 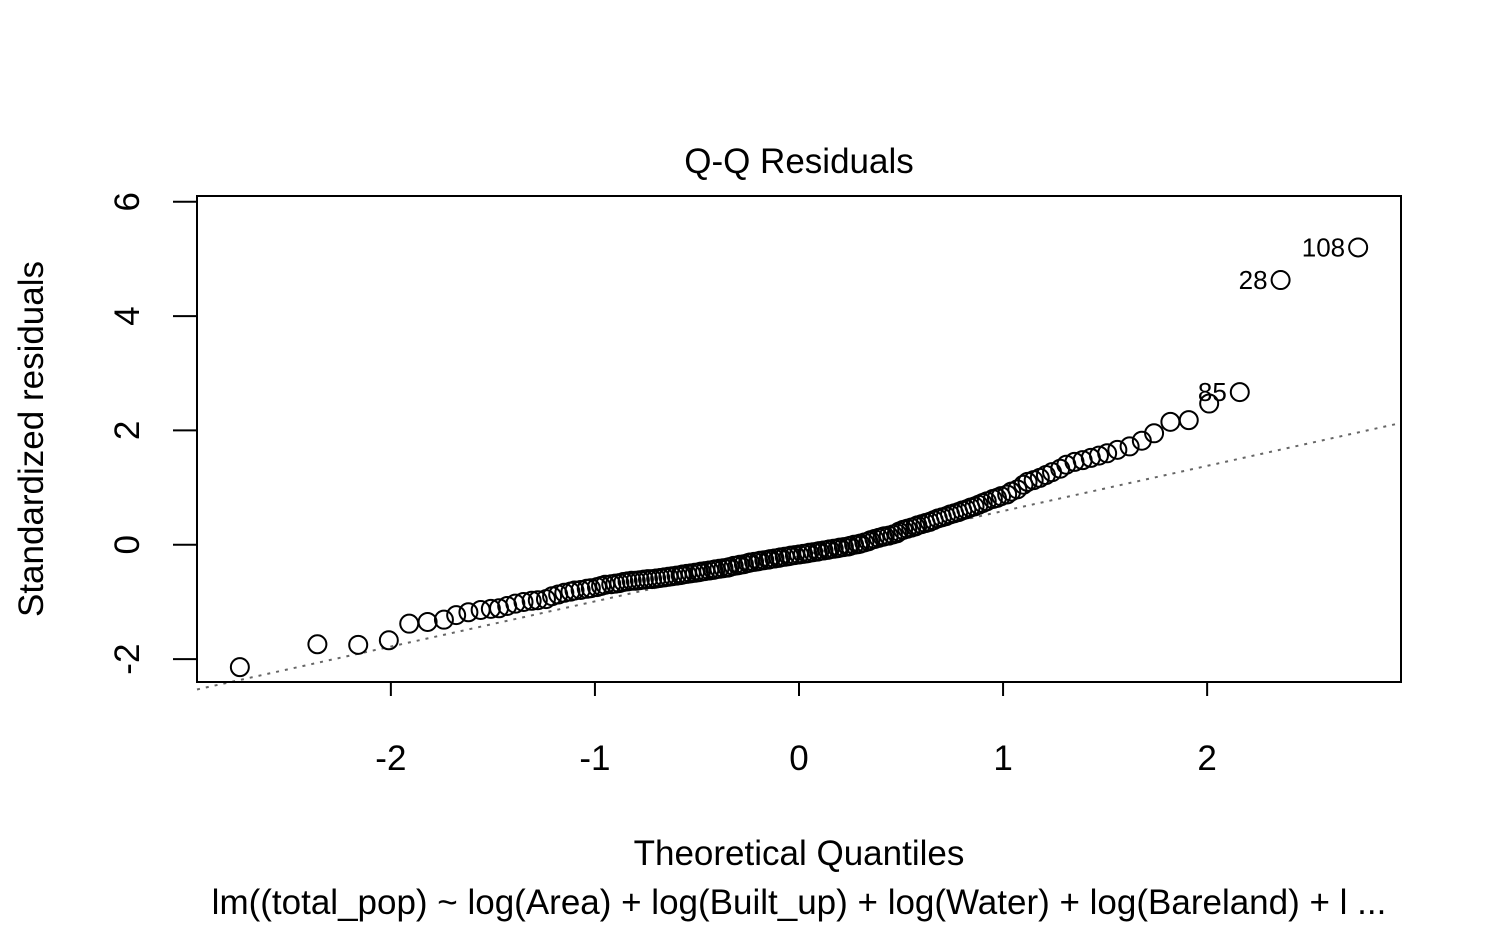 I want to click on y-tick-label: -2, so click(x=127, y=659).